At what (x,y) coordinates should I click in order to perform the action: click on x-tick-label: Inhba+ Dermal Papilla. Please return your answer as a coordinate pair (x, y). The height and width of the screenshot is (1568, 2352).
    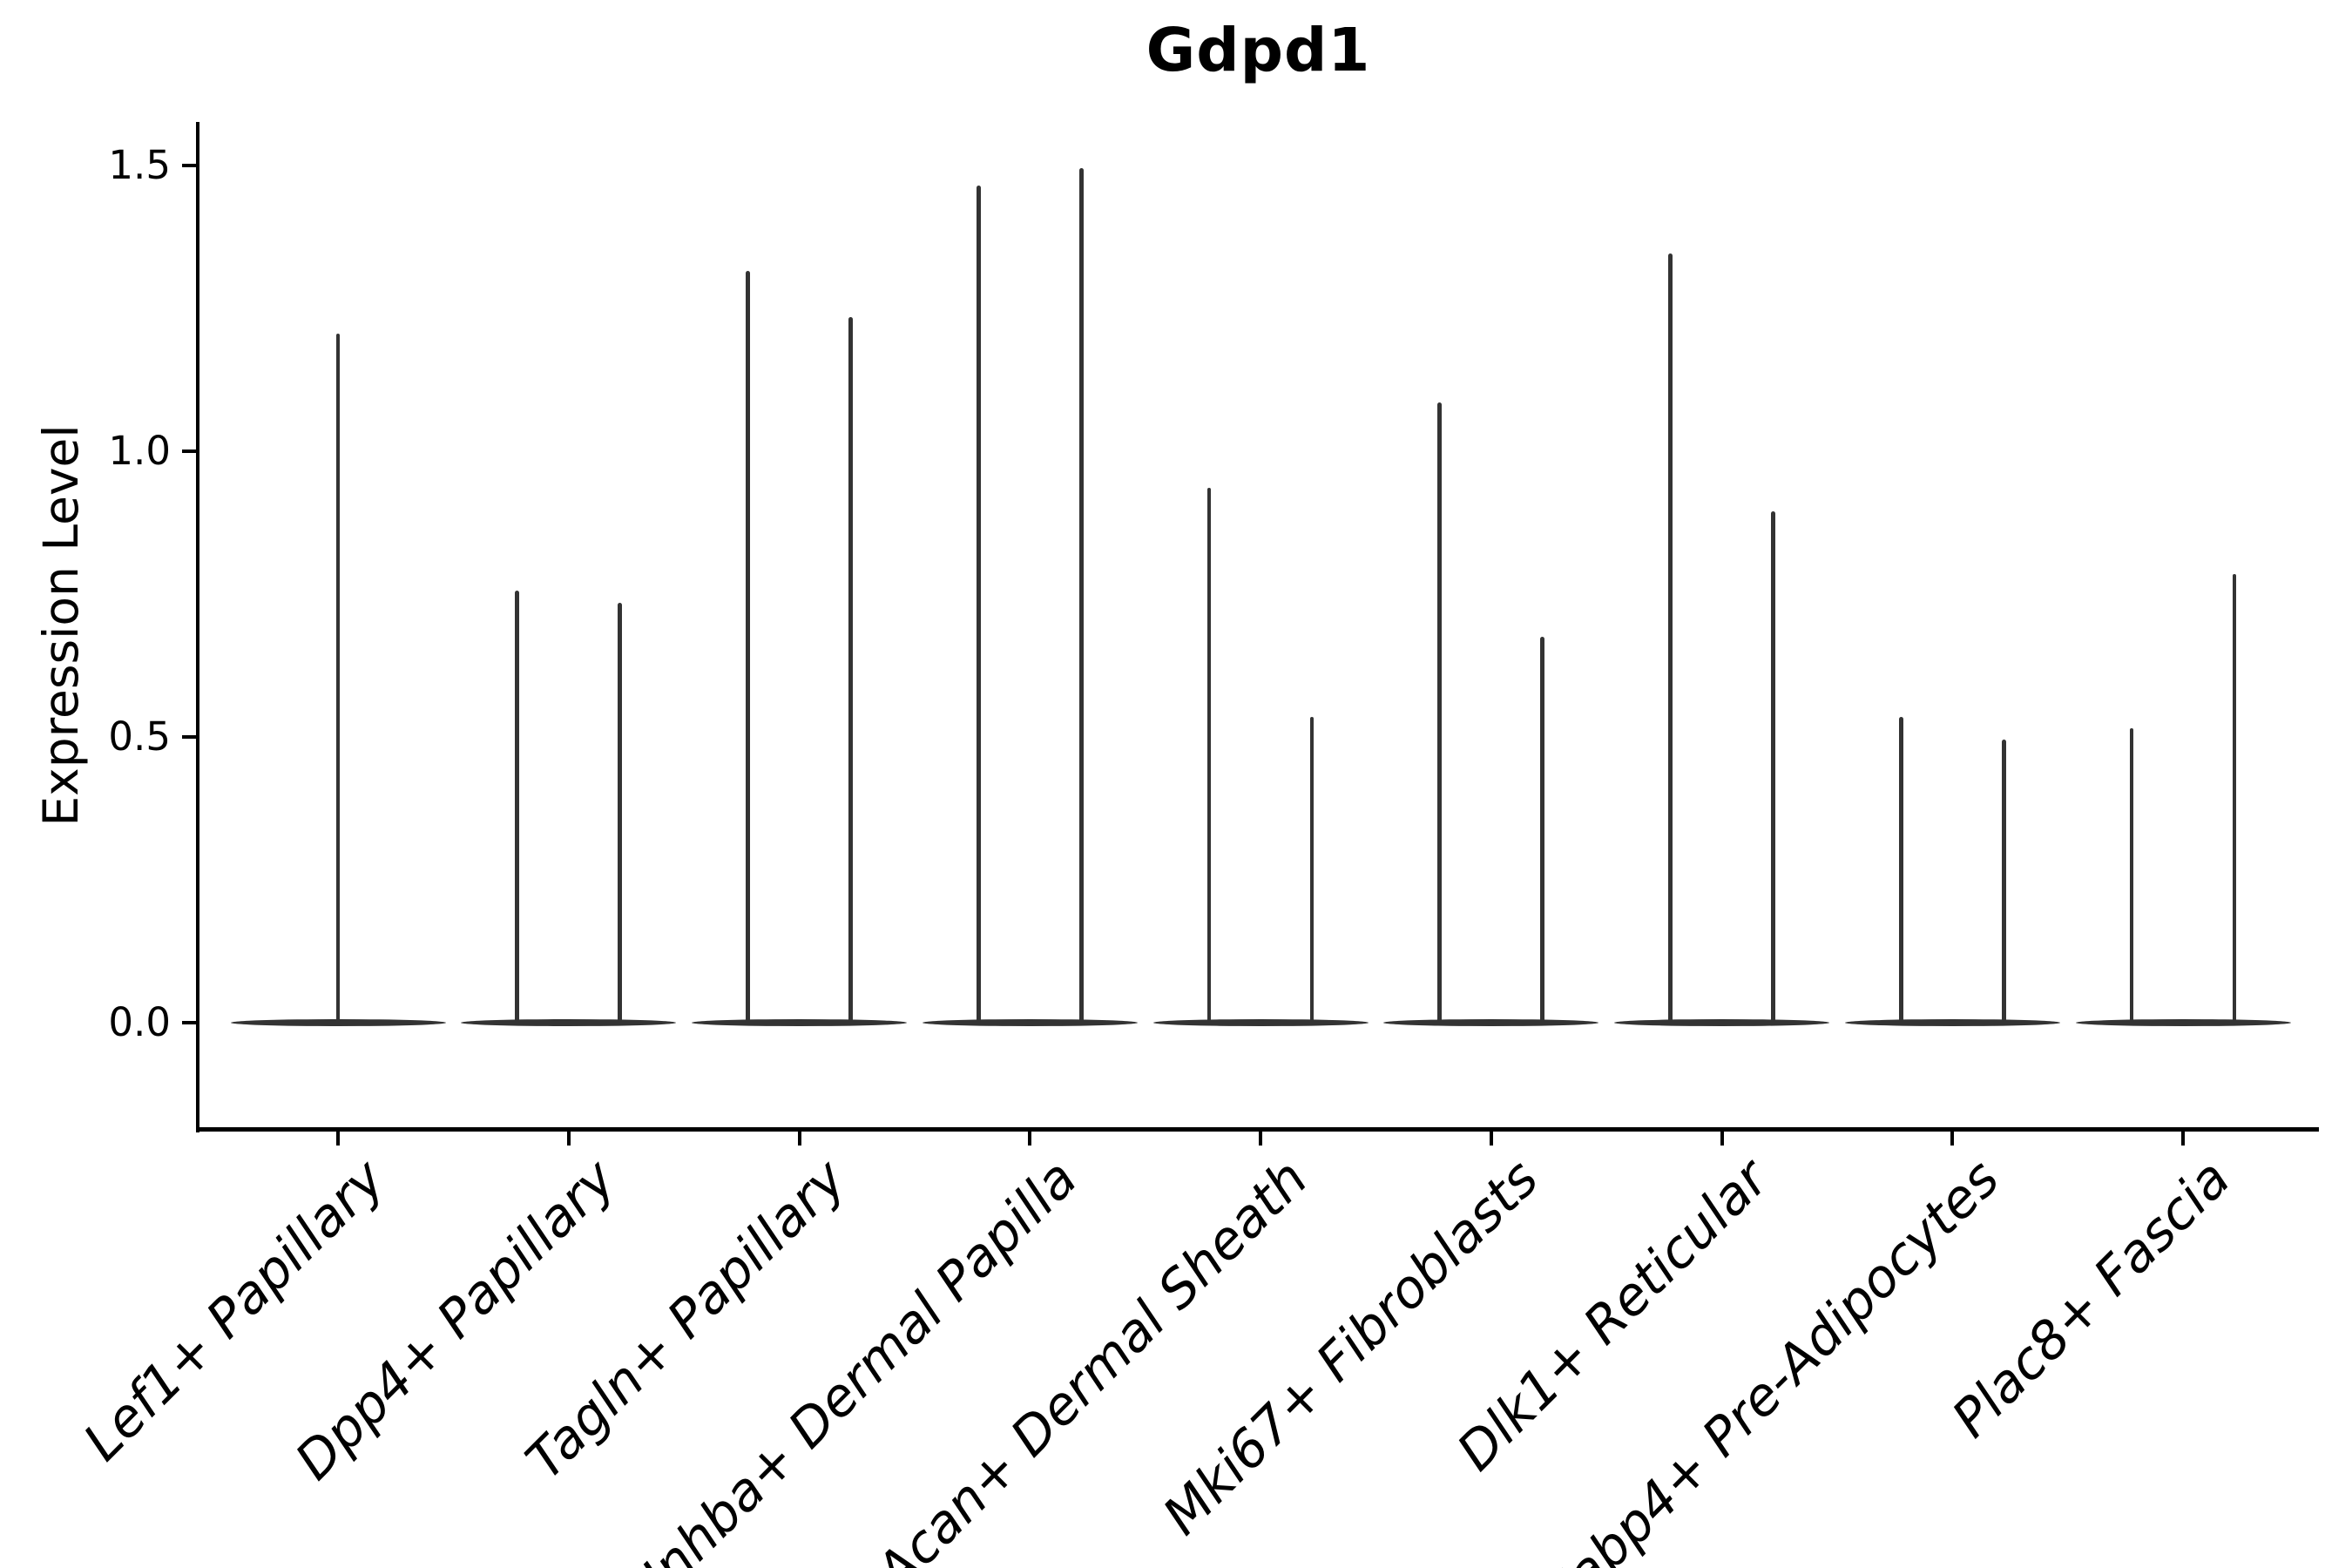
    Looking at the image, I should click on (859, 1358).